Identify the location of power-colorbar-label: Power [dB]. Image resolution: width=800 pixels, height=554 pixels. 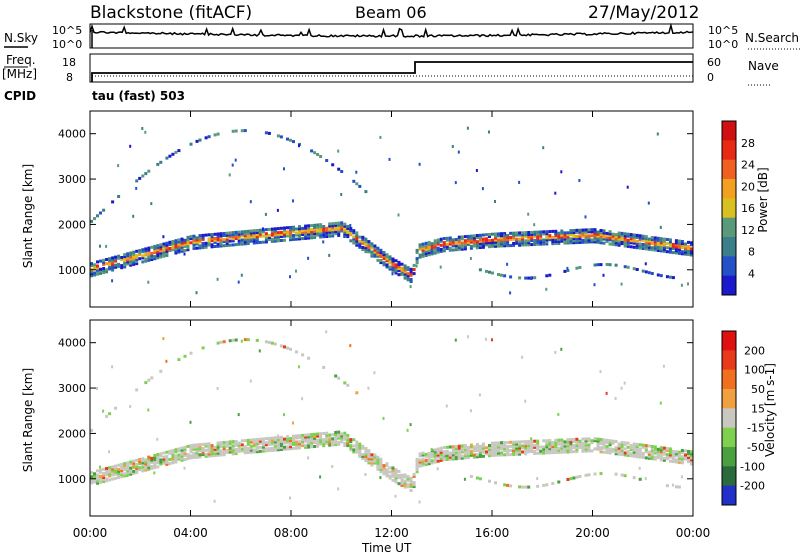
(763, 199).